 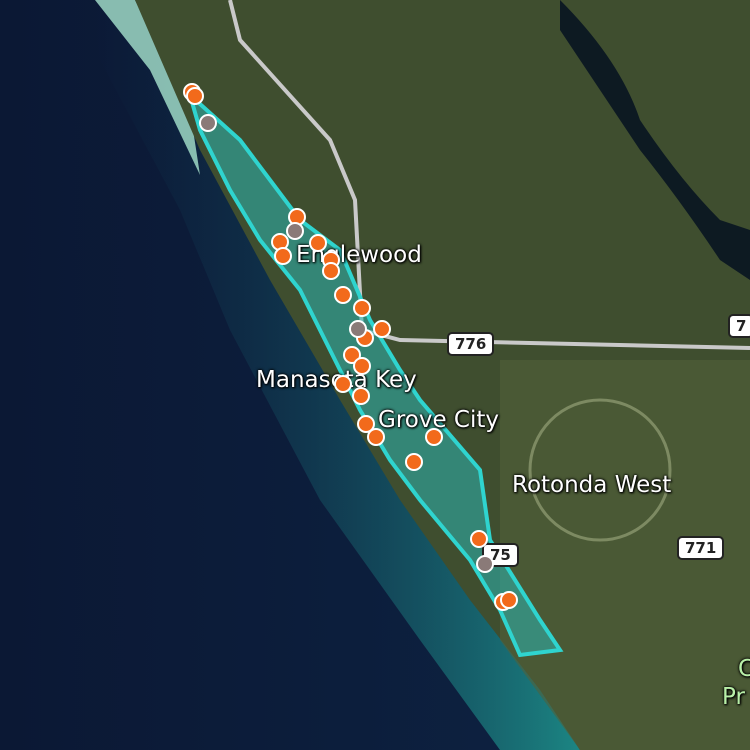 What do you see at coordinates (733, 697) in the screenshot?
I see `place-label-park-partial-2: Pr` at bounding box center [733, 697].